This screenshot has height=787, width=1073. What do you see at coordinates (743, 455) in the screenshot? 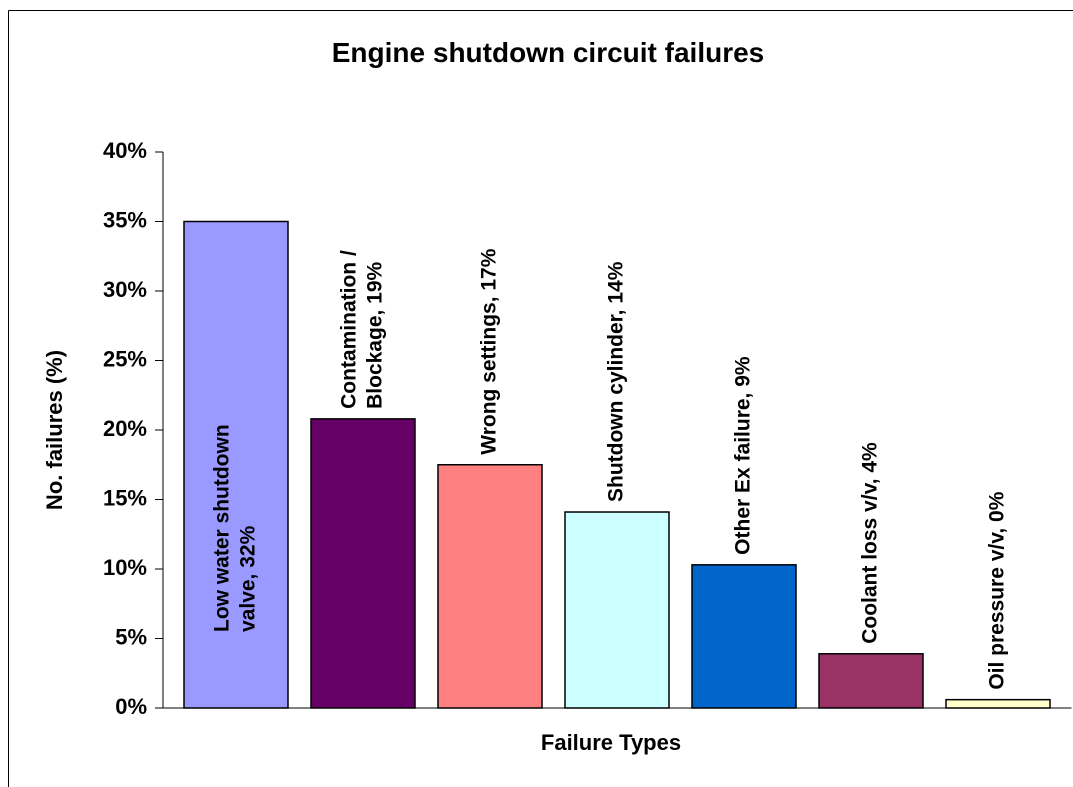
I see `data-label: Other Ex failure, 9%` at bounding box center [743, 455].